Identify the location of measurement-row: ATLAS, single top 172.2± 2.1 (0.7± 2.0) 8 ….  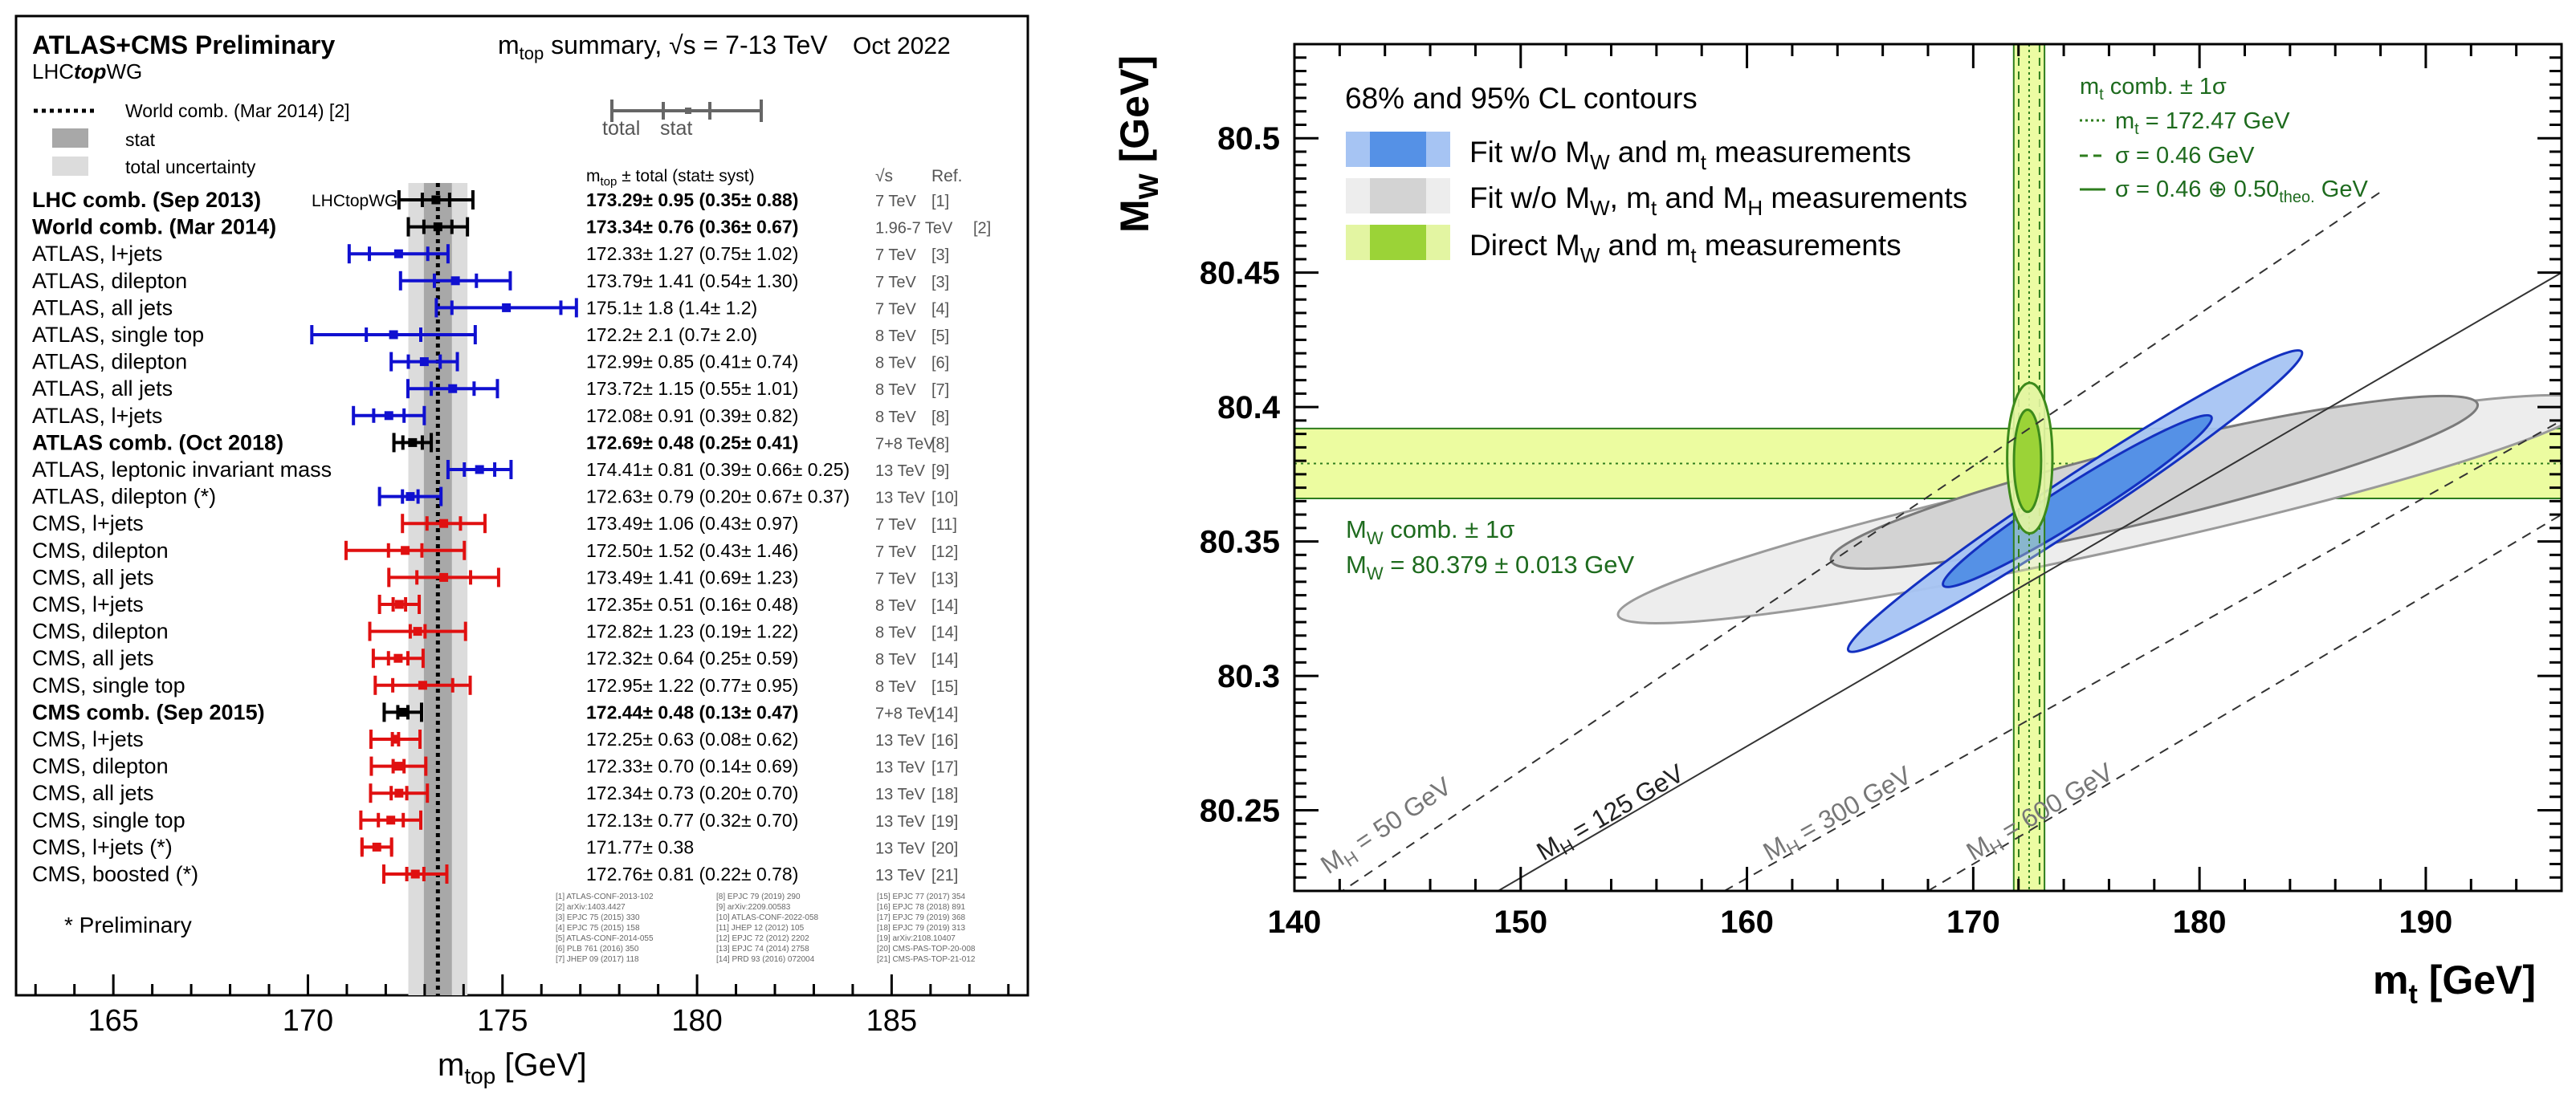
(491, 335).